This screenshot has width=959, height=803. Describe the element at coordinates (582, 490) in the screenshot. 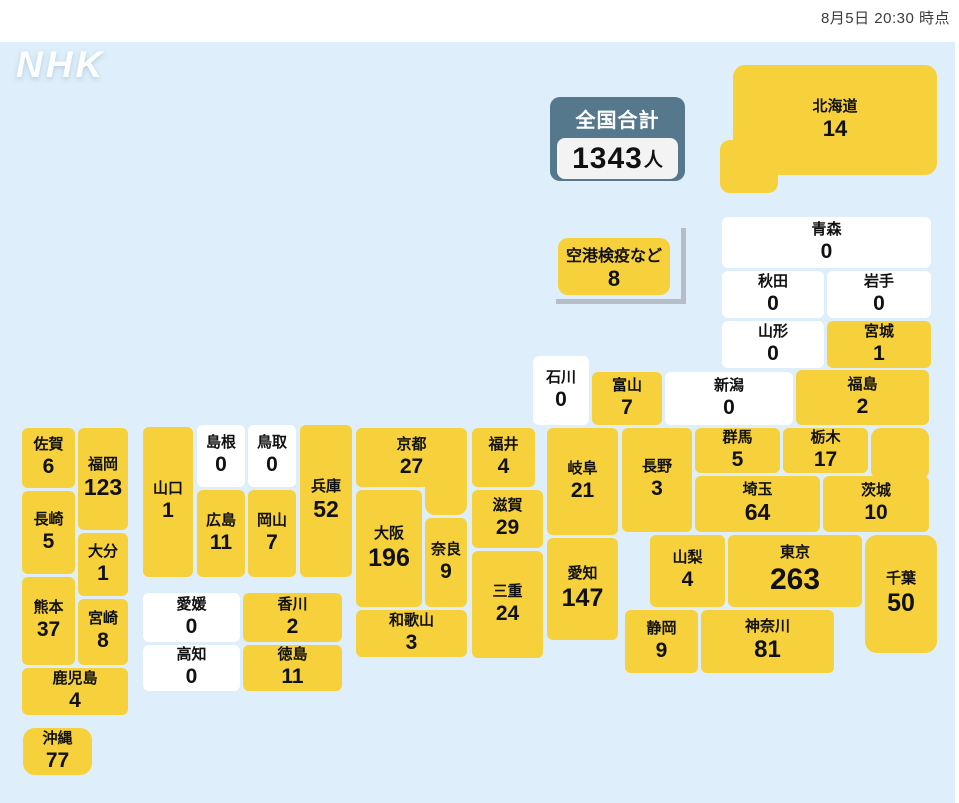

I see `prefecture-case-count: 21` at that location.